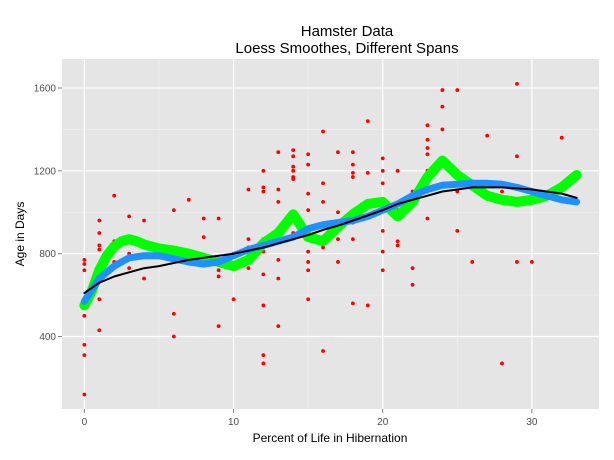 This screenshot has width=614, height=460. What do you see at coordinates (85, 422) in the screenshot?
I see `x-tick-label: 0` at bounding box center [85, 422].